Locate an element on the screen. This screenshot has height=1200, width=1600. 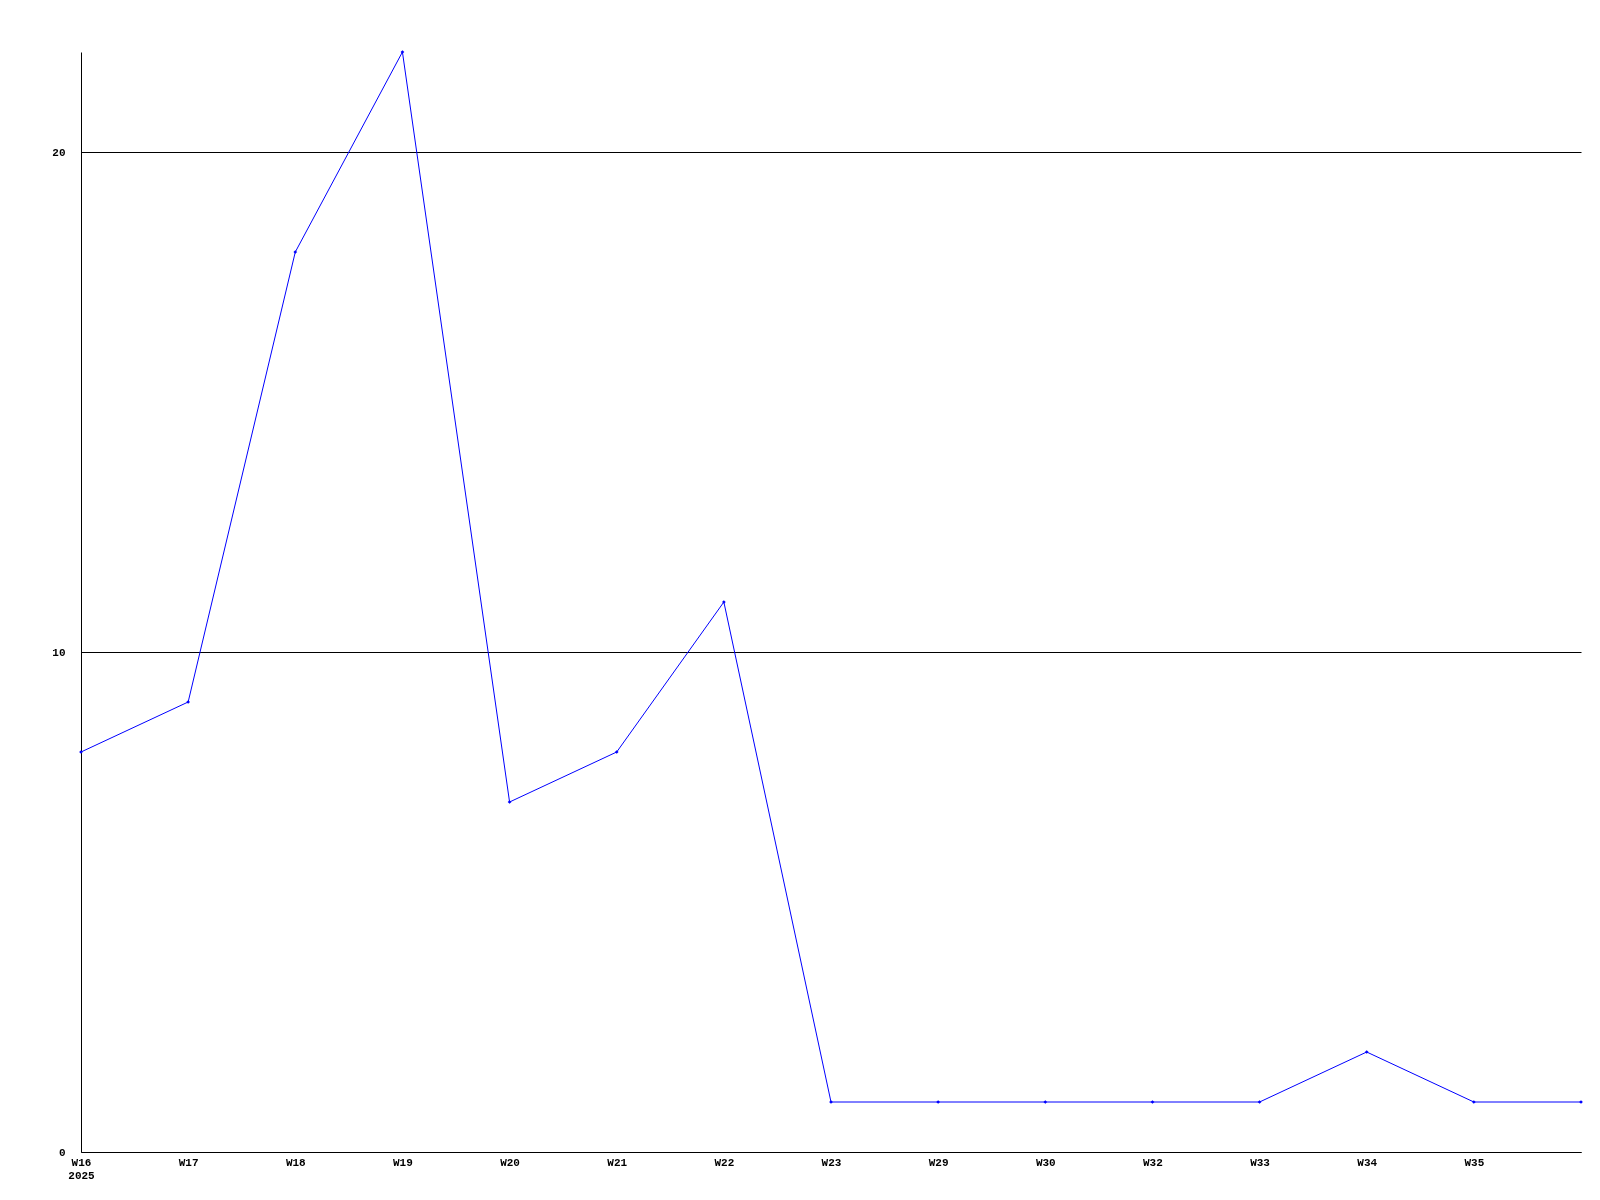
x-tick-label: W17 is located at coordinates (188, 1162).